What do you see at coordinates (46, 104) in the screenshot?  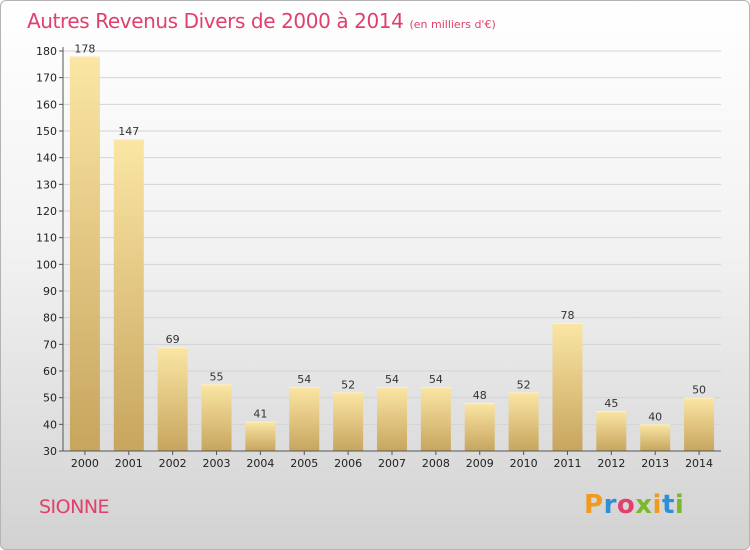 I see `y-tick-label: 160` at bounding box center [46, 104].